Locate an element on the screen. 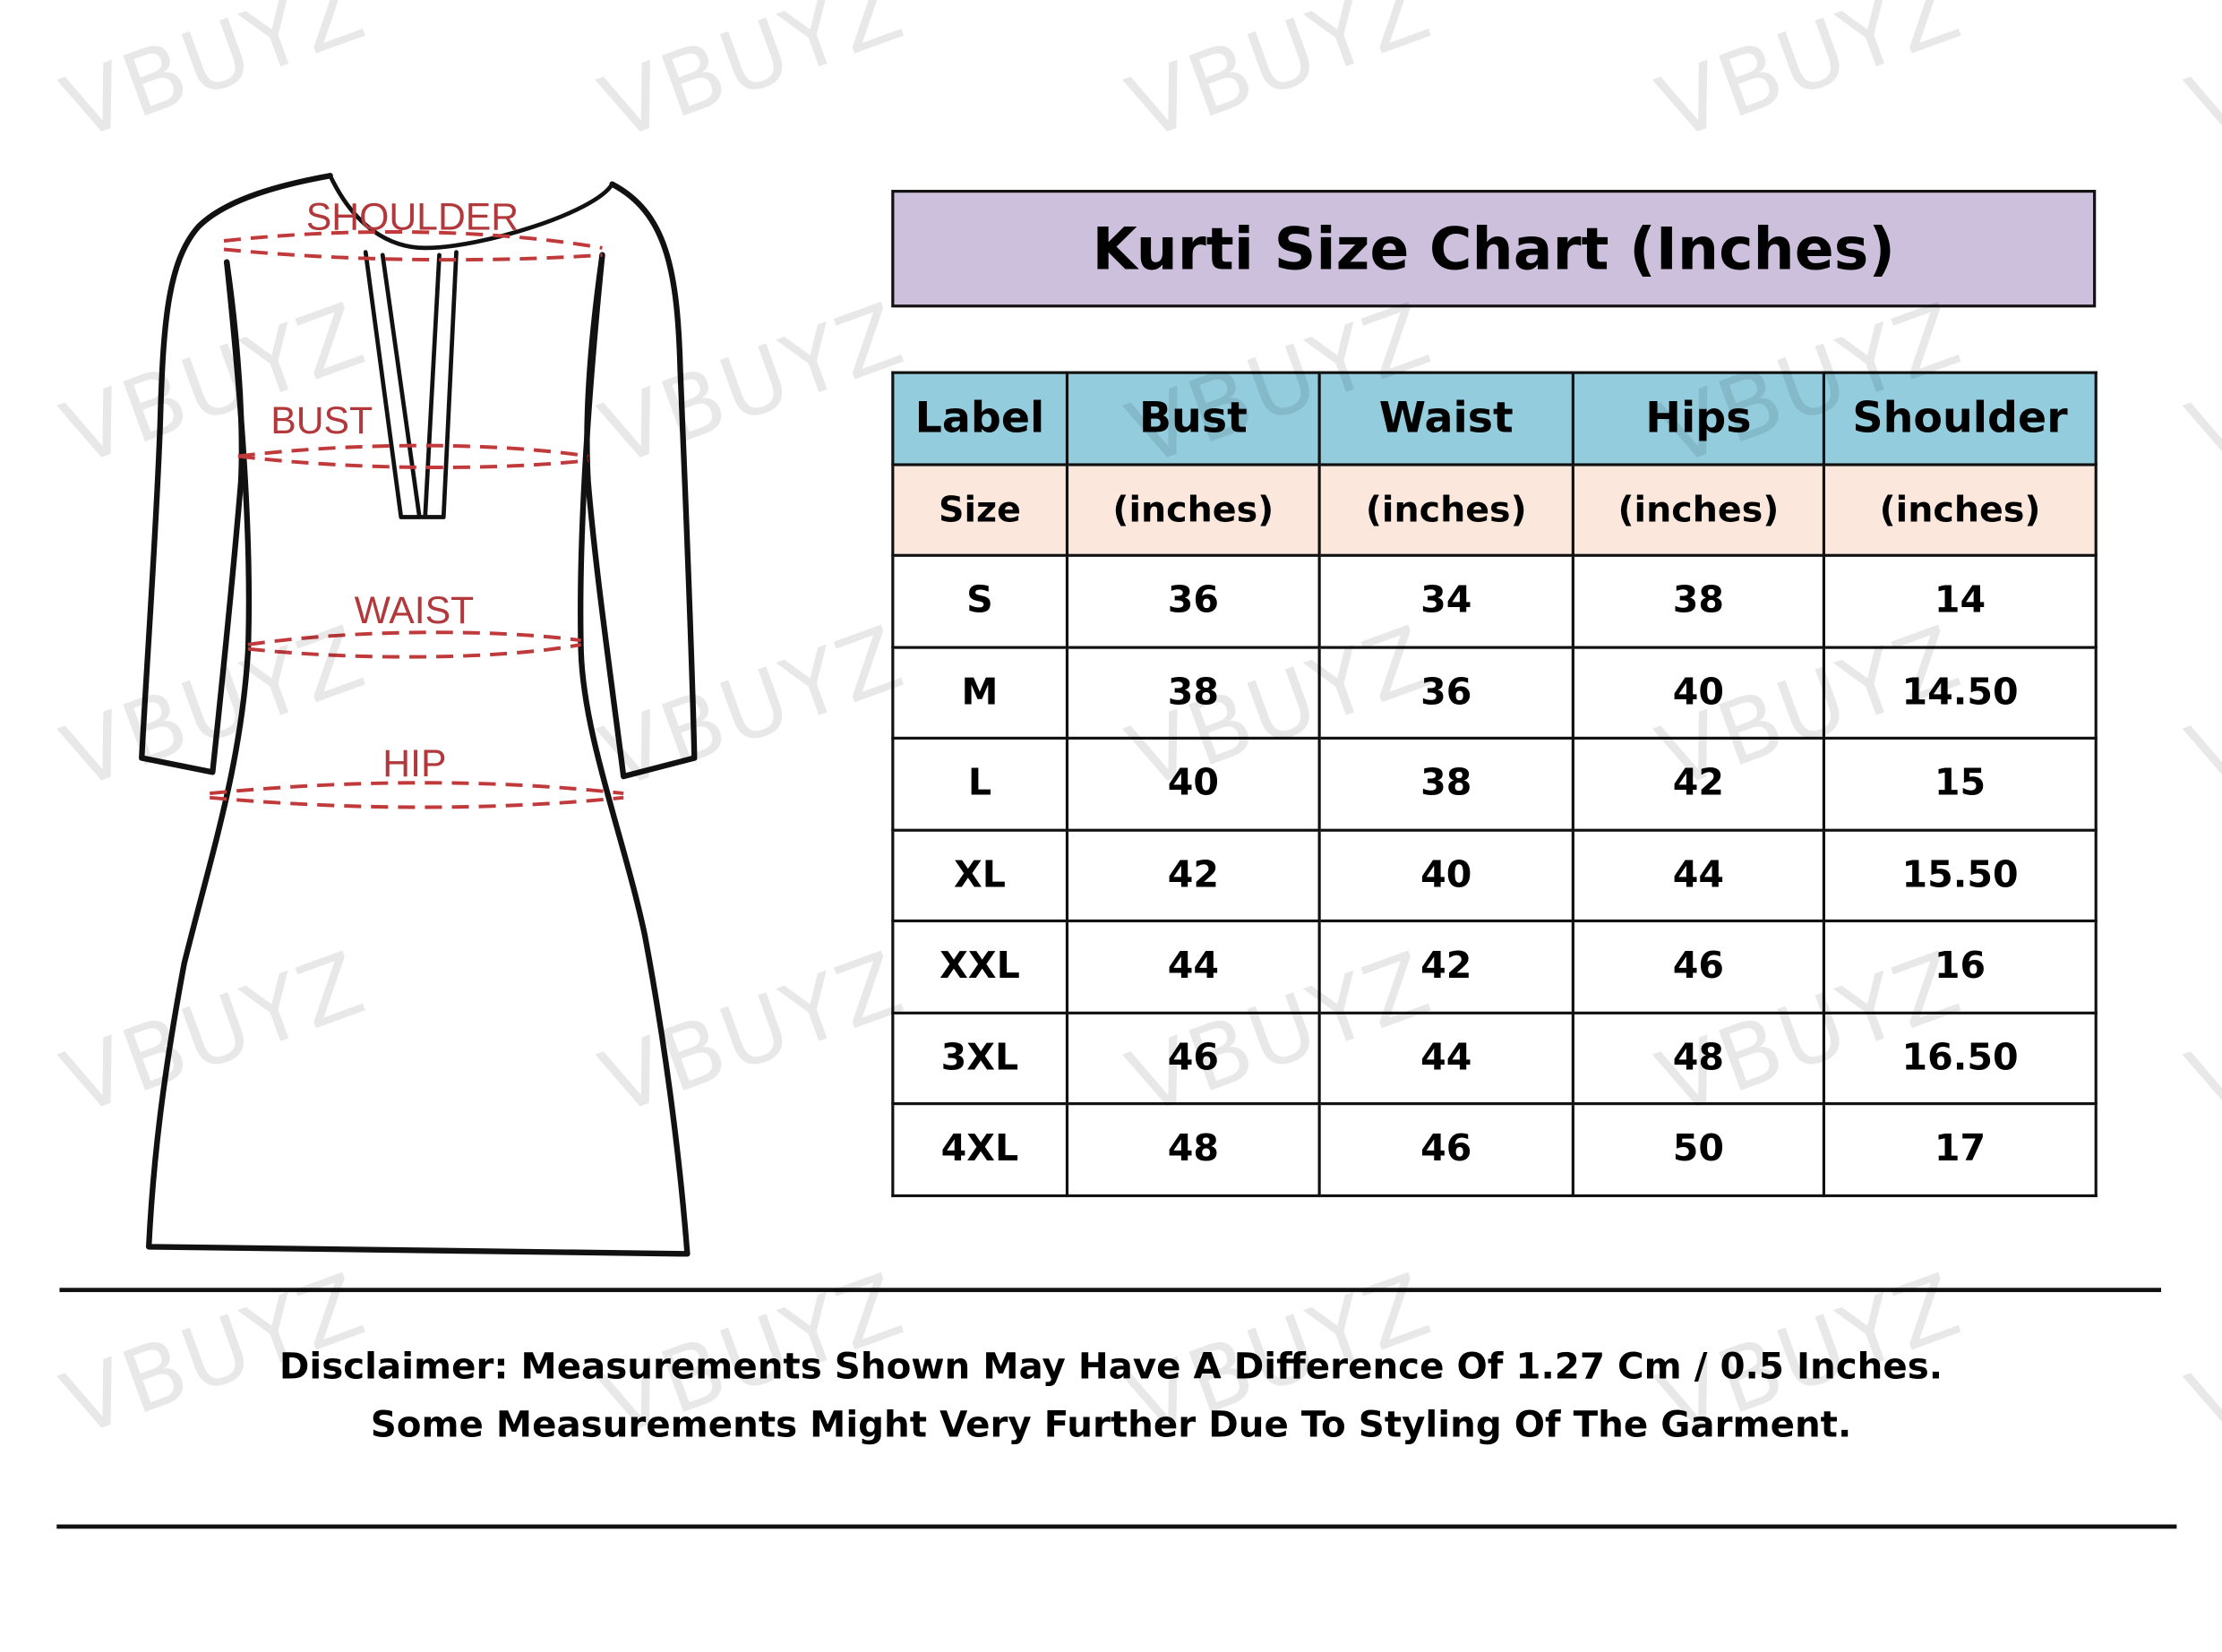 The width and height of the screenshot is (2222, 1652). cell-shoulder: 15 is located at coordinates (1960, 784).